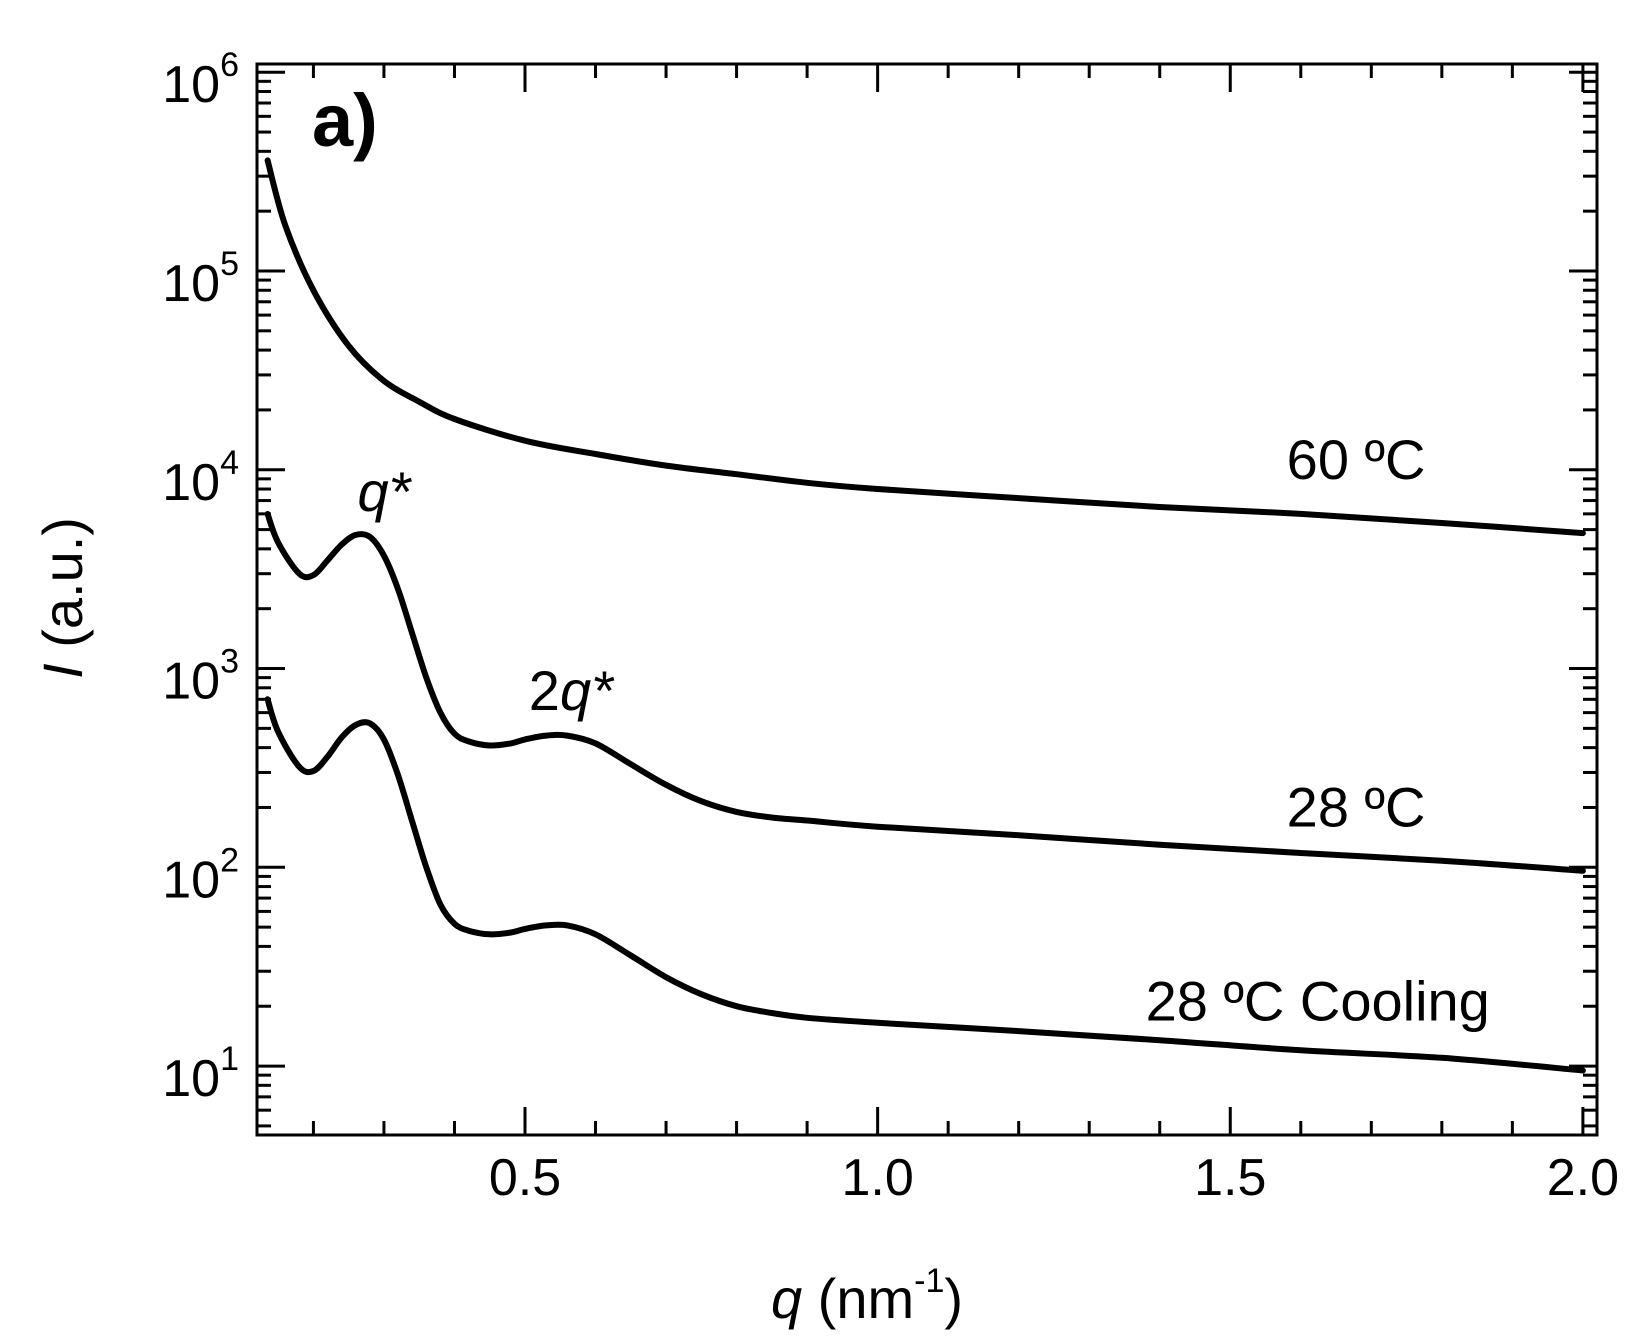  I want to click on y-tick-exp: 1, so click(229, 1059).